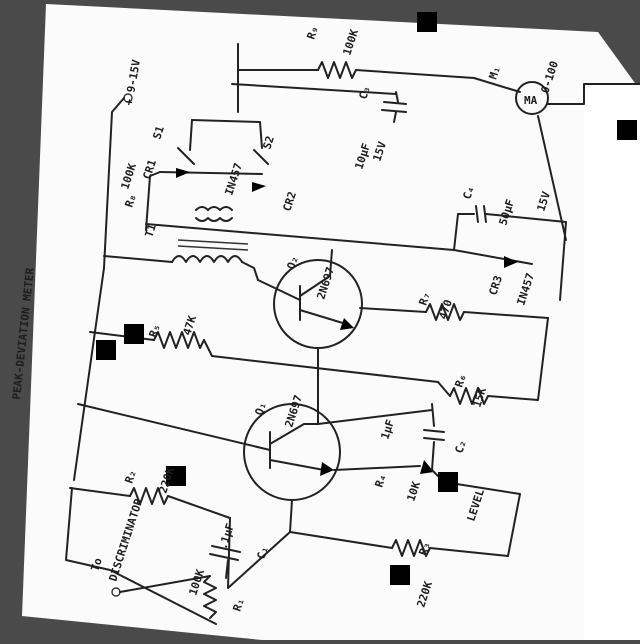 This screenshot has height=644, width=640. What do you see at coordinates (434, 435) in the screenshot?
I see `c2-capacitor` at bounding box center [434, 435].